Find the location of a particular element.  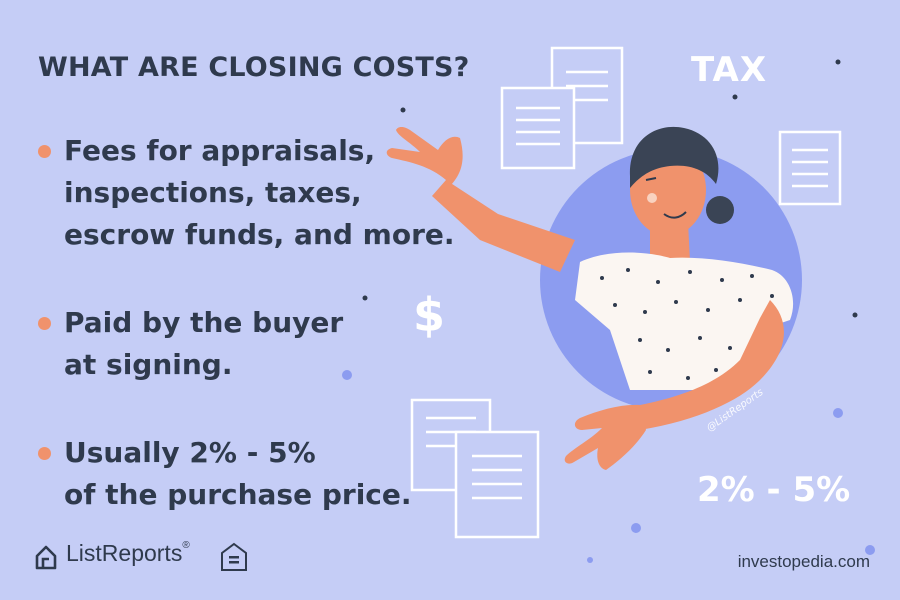

bullet-line: Paid by the buyer is located at coordinates (204, 322).